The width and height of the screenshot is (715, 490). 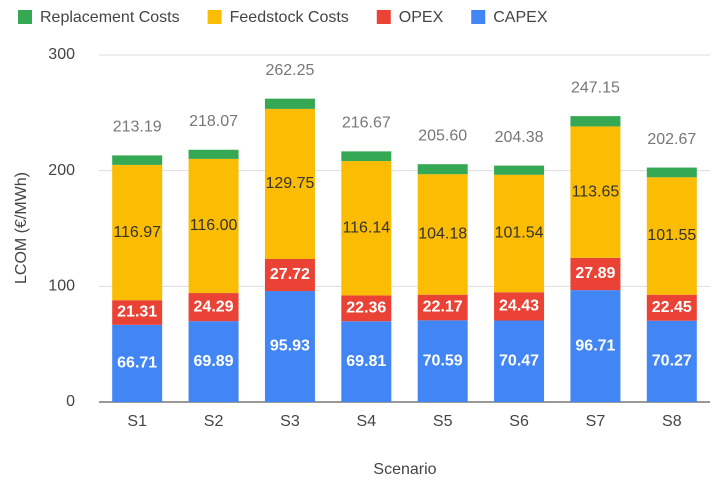 I want to click on x-tick-label: S2, so click(x=214, y=421).